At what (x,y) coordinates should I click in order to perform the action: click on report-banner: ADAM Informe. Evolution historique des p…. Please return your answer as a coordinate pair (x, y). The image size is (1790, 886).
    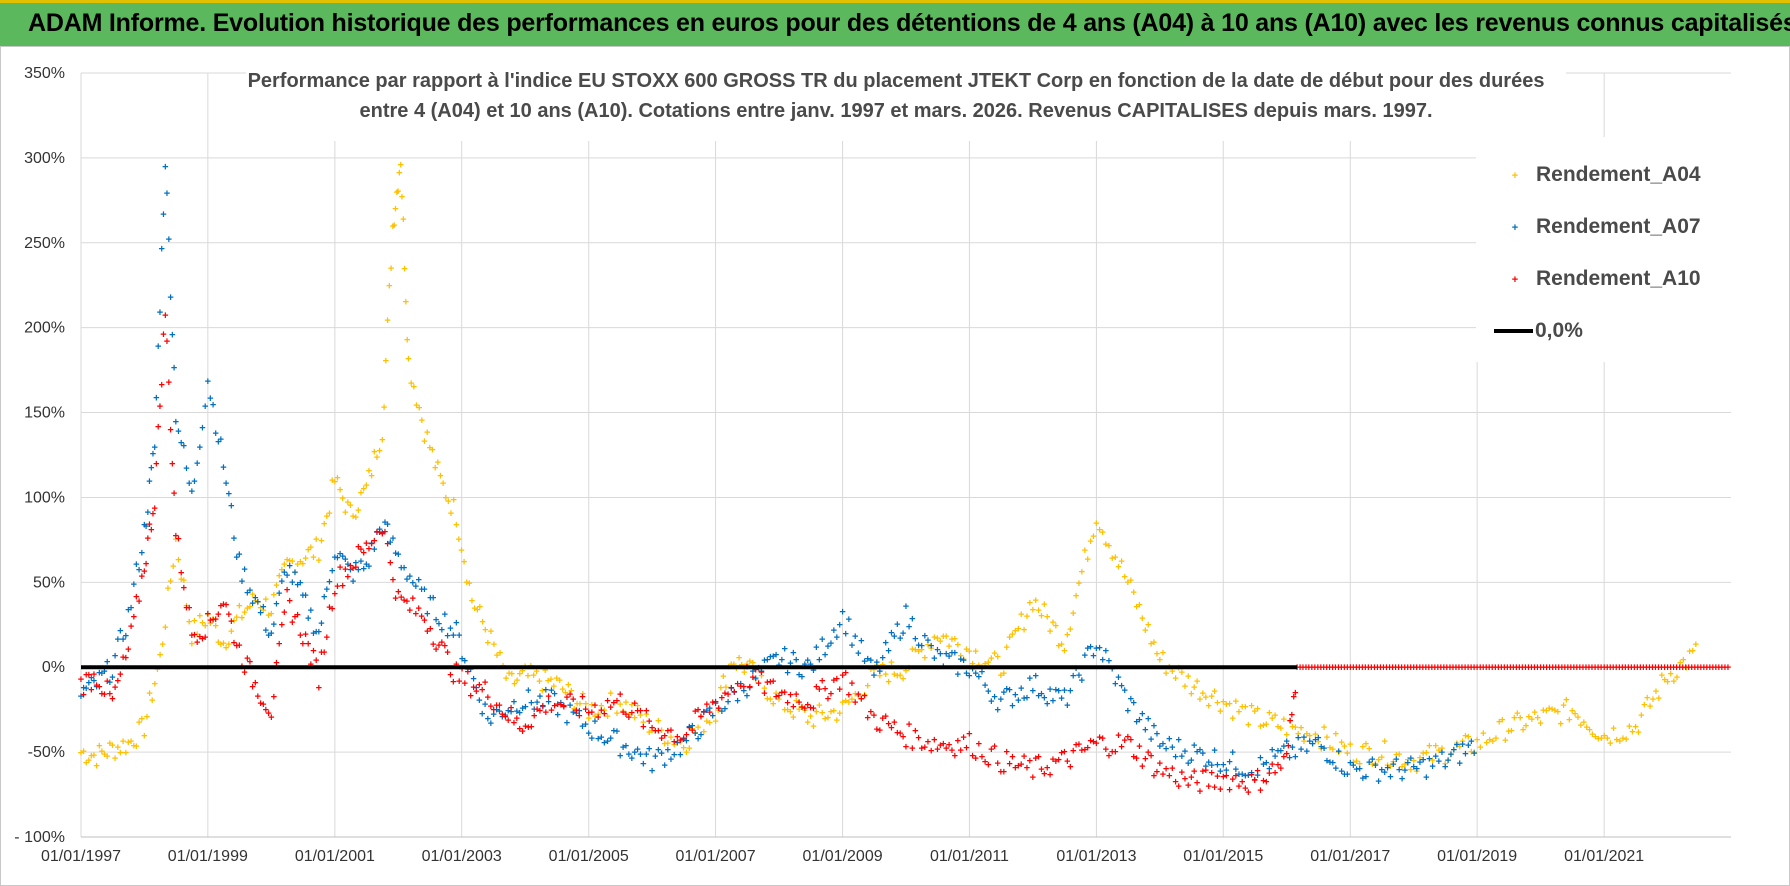
    Looking at the image, I should click on (895, 23).